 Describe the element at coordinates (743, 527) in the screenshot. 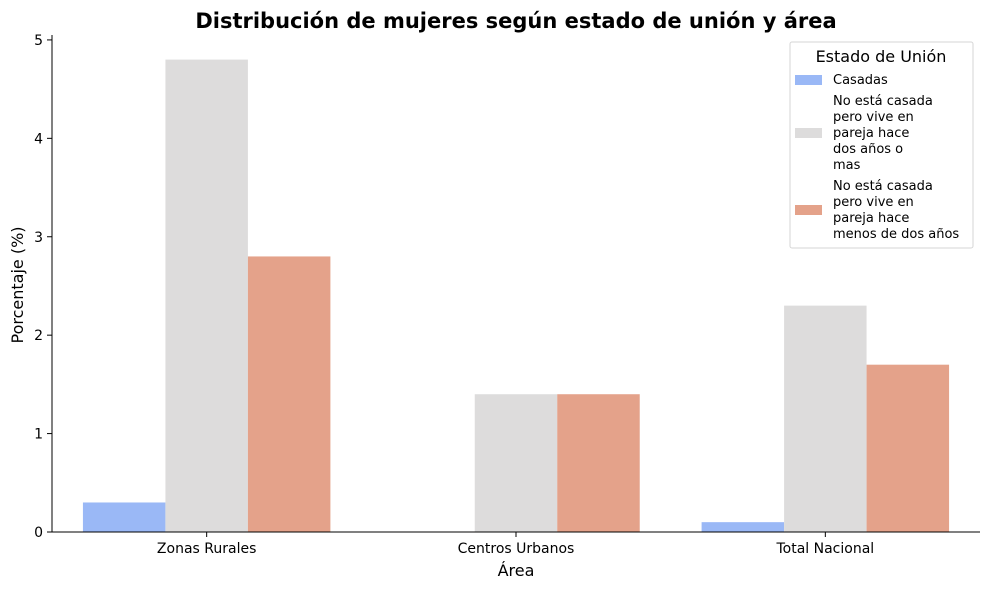

I see `bar-series-1-total-nacional` at that location.